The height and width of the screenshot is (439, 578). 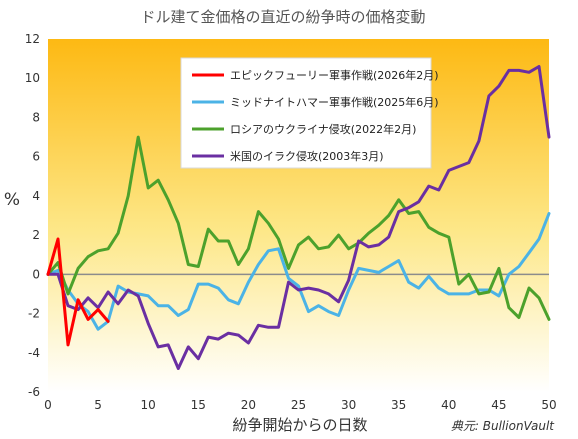 What do you see at coordinates (12, 200) in the screenshot?
I see `y-axis-label: %` at bounding box center [12, 200].